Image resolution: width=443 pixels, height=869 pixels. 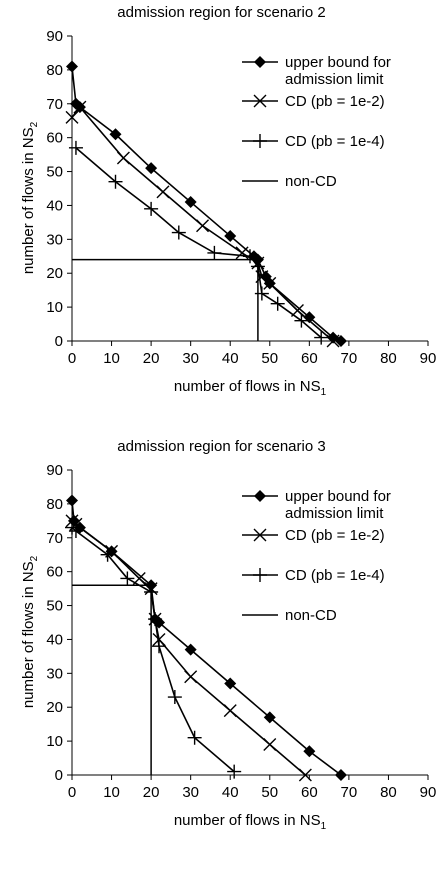 What do you see at coordinates (221, 12) in the screenshot?
I see `chart-title: admission region for scenario 2` at bounding box center [221, 12].